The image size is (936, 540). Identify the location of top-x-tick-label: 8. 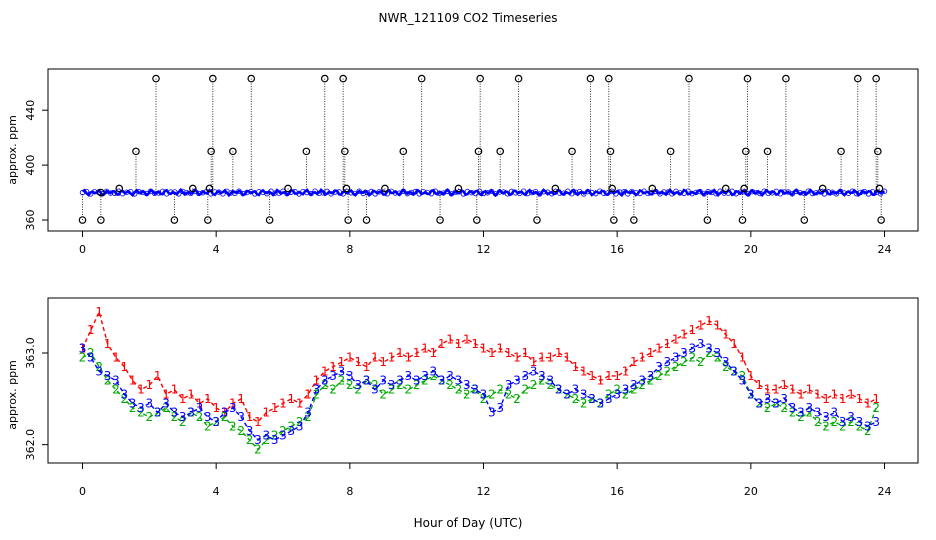
(349, 249).